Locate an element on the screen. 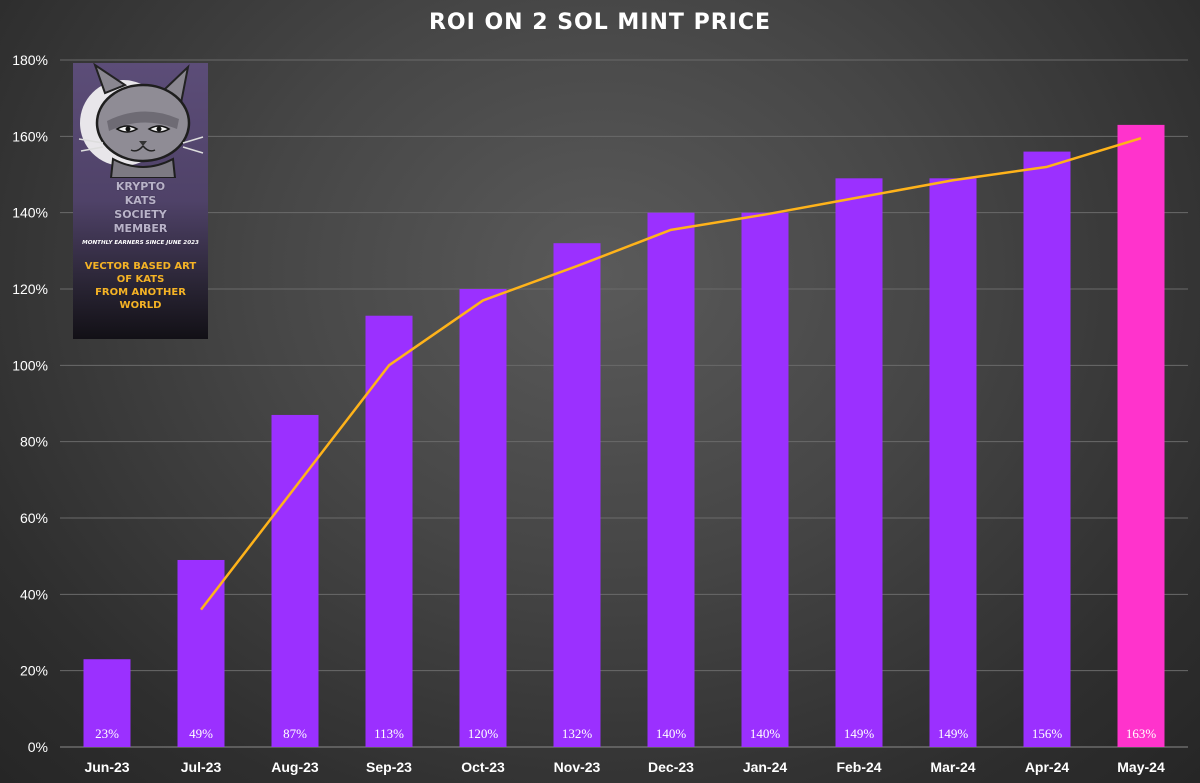 The width and height of the screenshot is (1200, 783). y-tick-label: 80% is located at coordinates (34, 442).